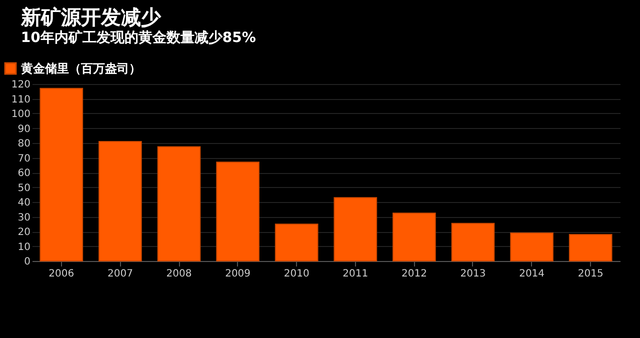  Describe the element at coordinates (24, 247) in the screenshot. I see `y-tick-label: 10` at that location.